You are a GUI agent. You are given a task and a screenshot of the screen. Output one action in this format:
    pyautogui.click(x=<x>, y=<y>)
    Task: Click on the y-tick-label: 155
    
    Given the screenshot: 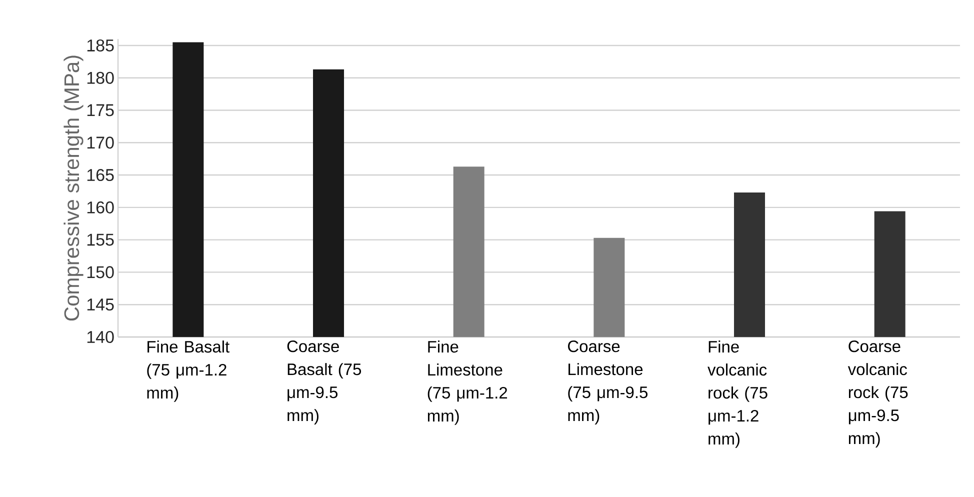 What is the action you would take?
    pyautogui.click(x=100, y=240)
    